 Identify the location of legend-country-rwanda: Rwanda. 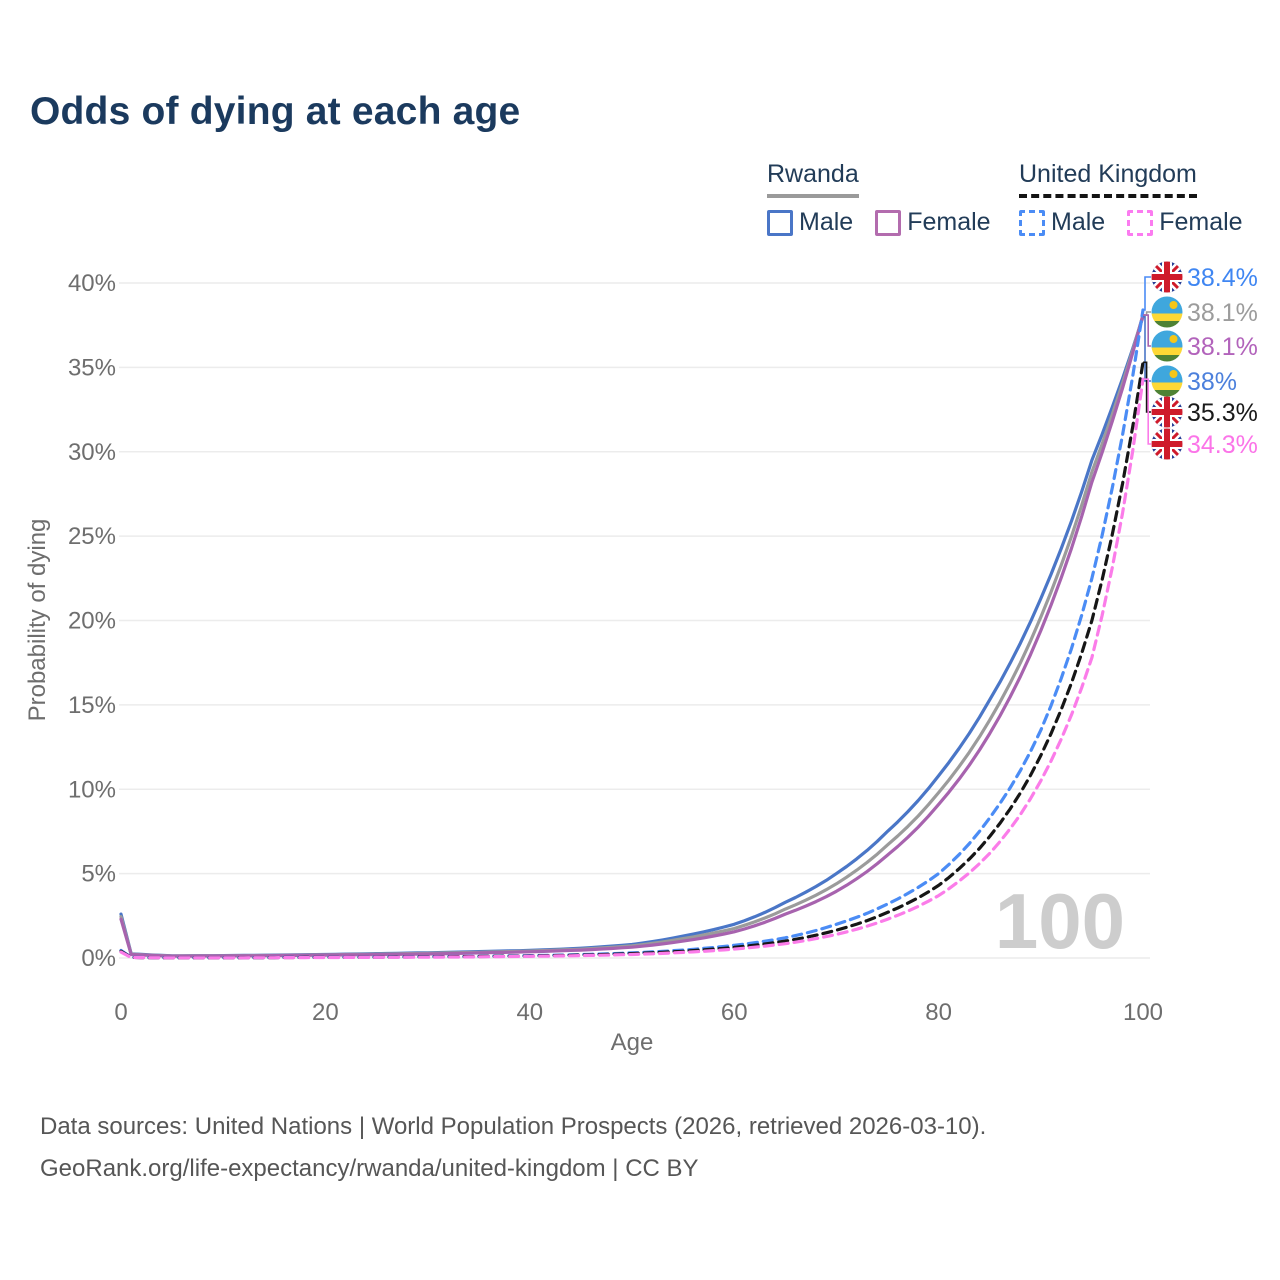
(813, 179).